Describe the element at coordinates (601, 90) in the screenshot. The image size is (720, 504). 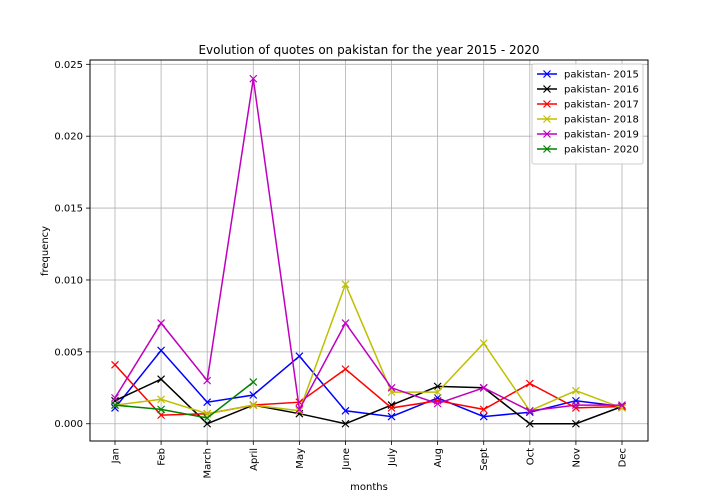
I see `legend-label: pakistan- 2016` at that location.